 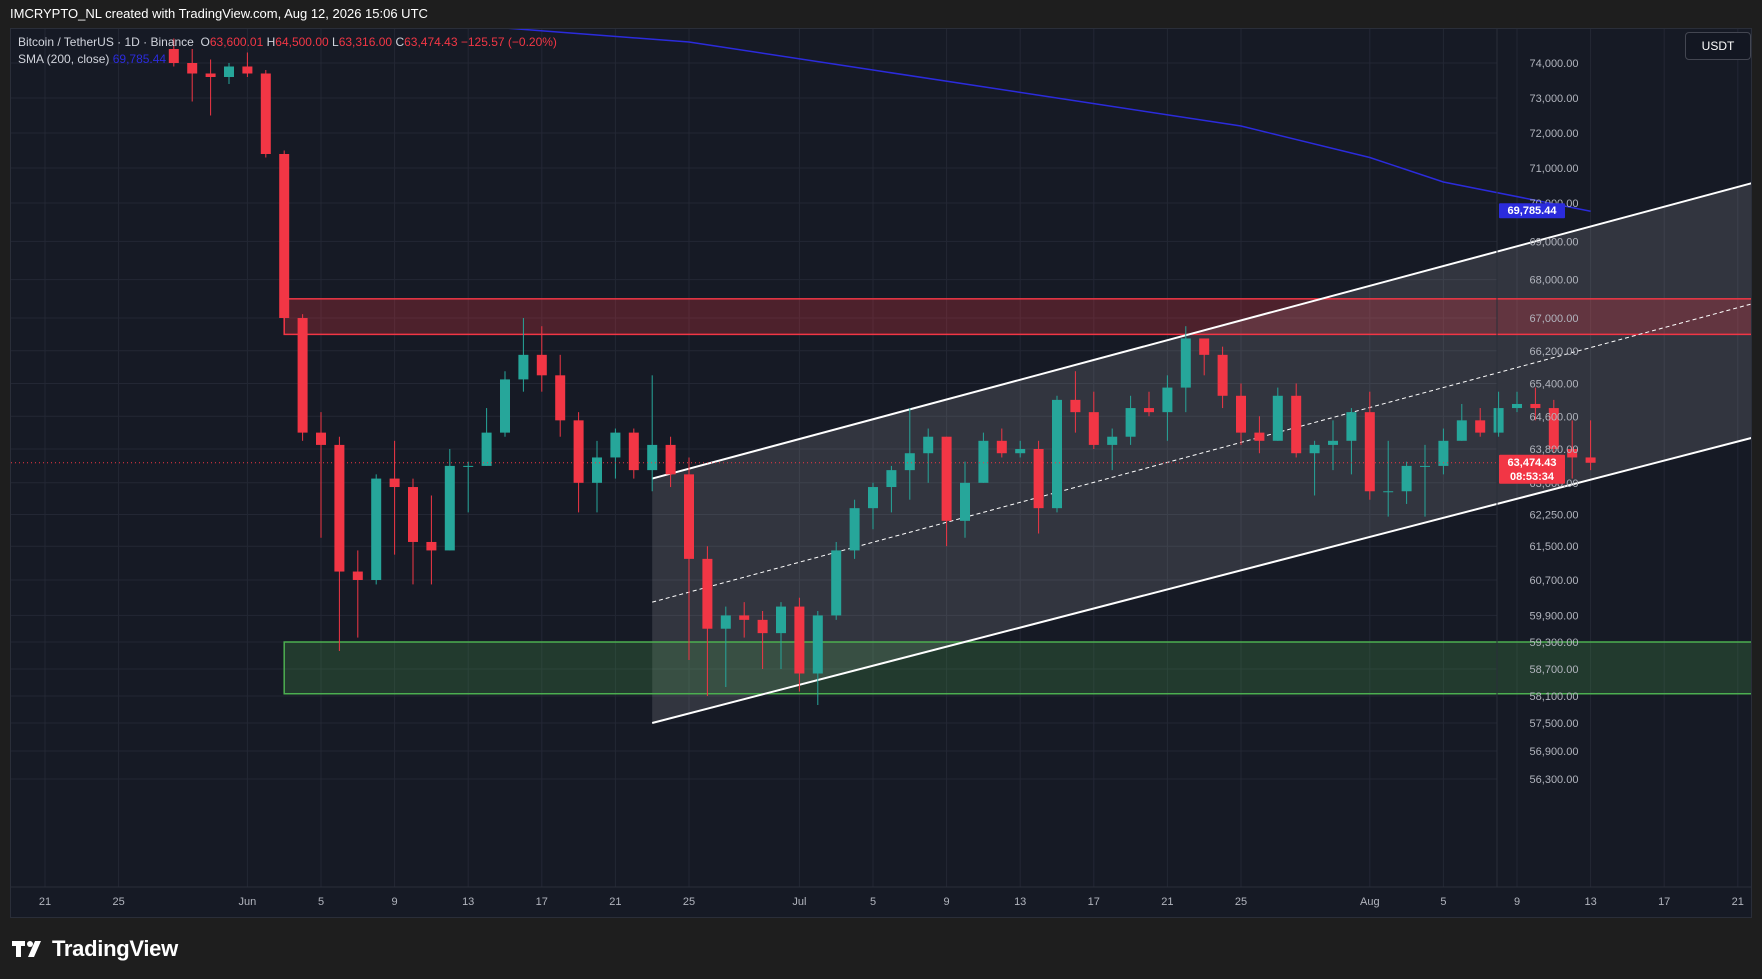 What do you see at coordinates (1554, 780) in the screenshot?
I see `price-tick-label: 56,300.00` at bounding box center [1554, 780].